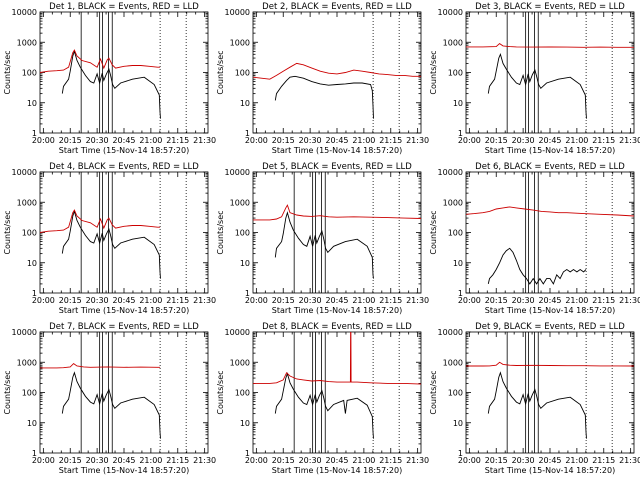 This screenshot has height=480, width=640. I want to click on panel-title: Det 7, BLACK = Events, RED = LLD, so click(124, 327).